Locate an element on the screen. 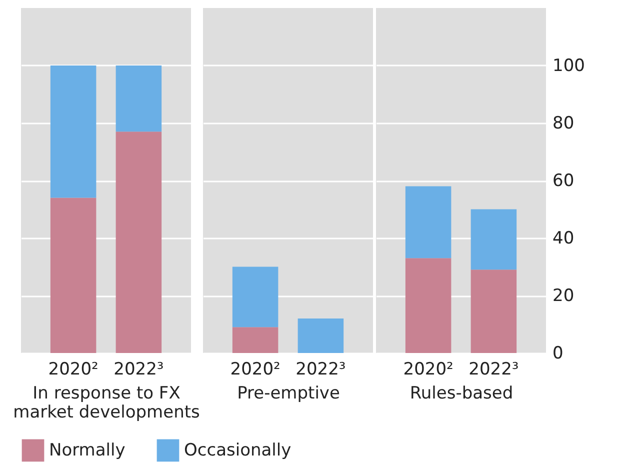  legend-label: Occasionally is located at coordinates (238, 450).